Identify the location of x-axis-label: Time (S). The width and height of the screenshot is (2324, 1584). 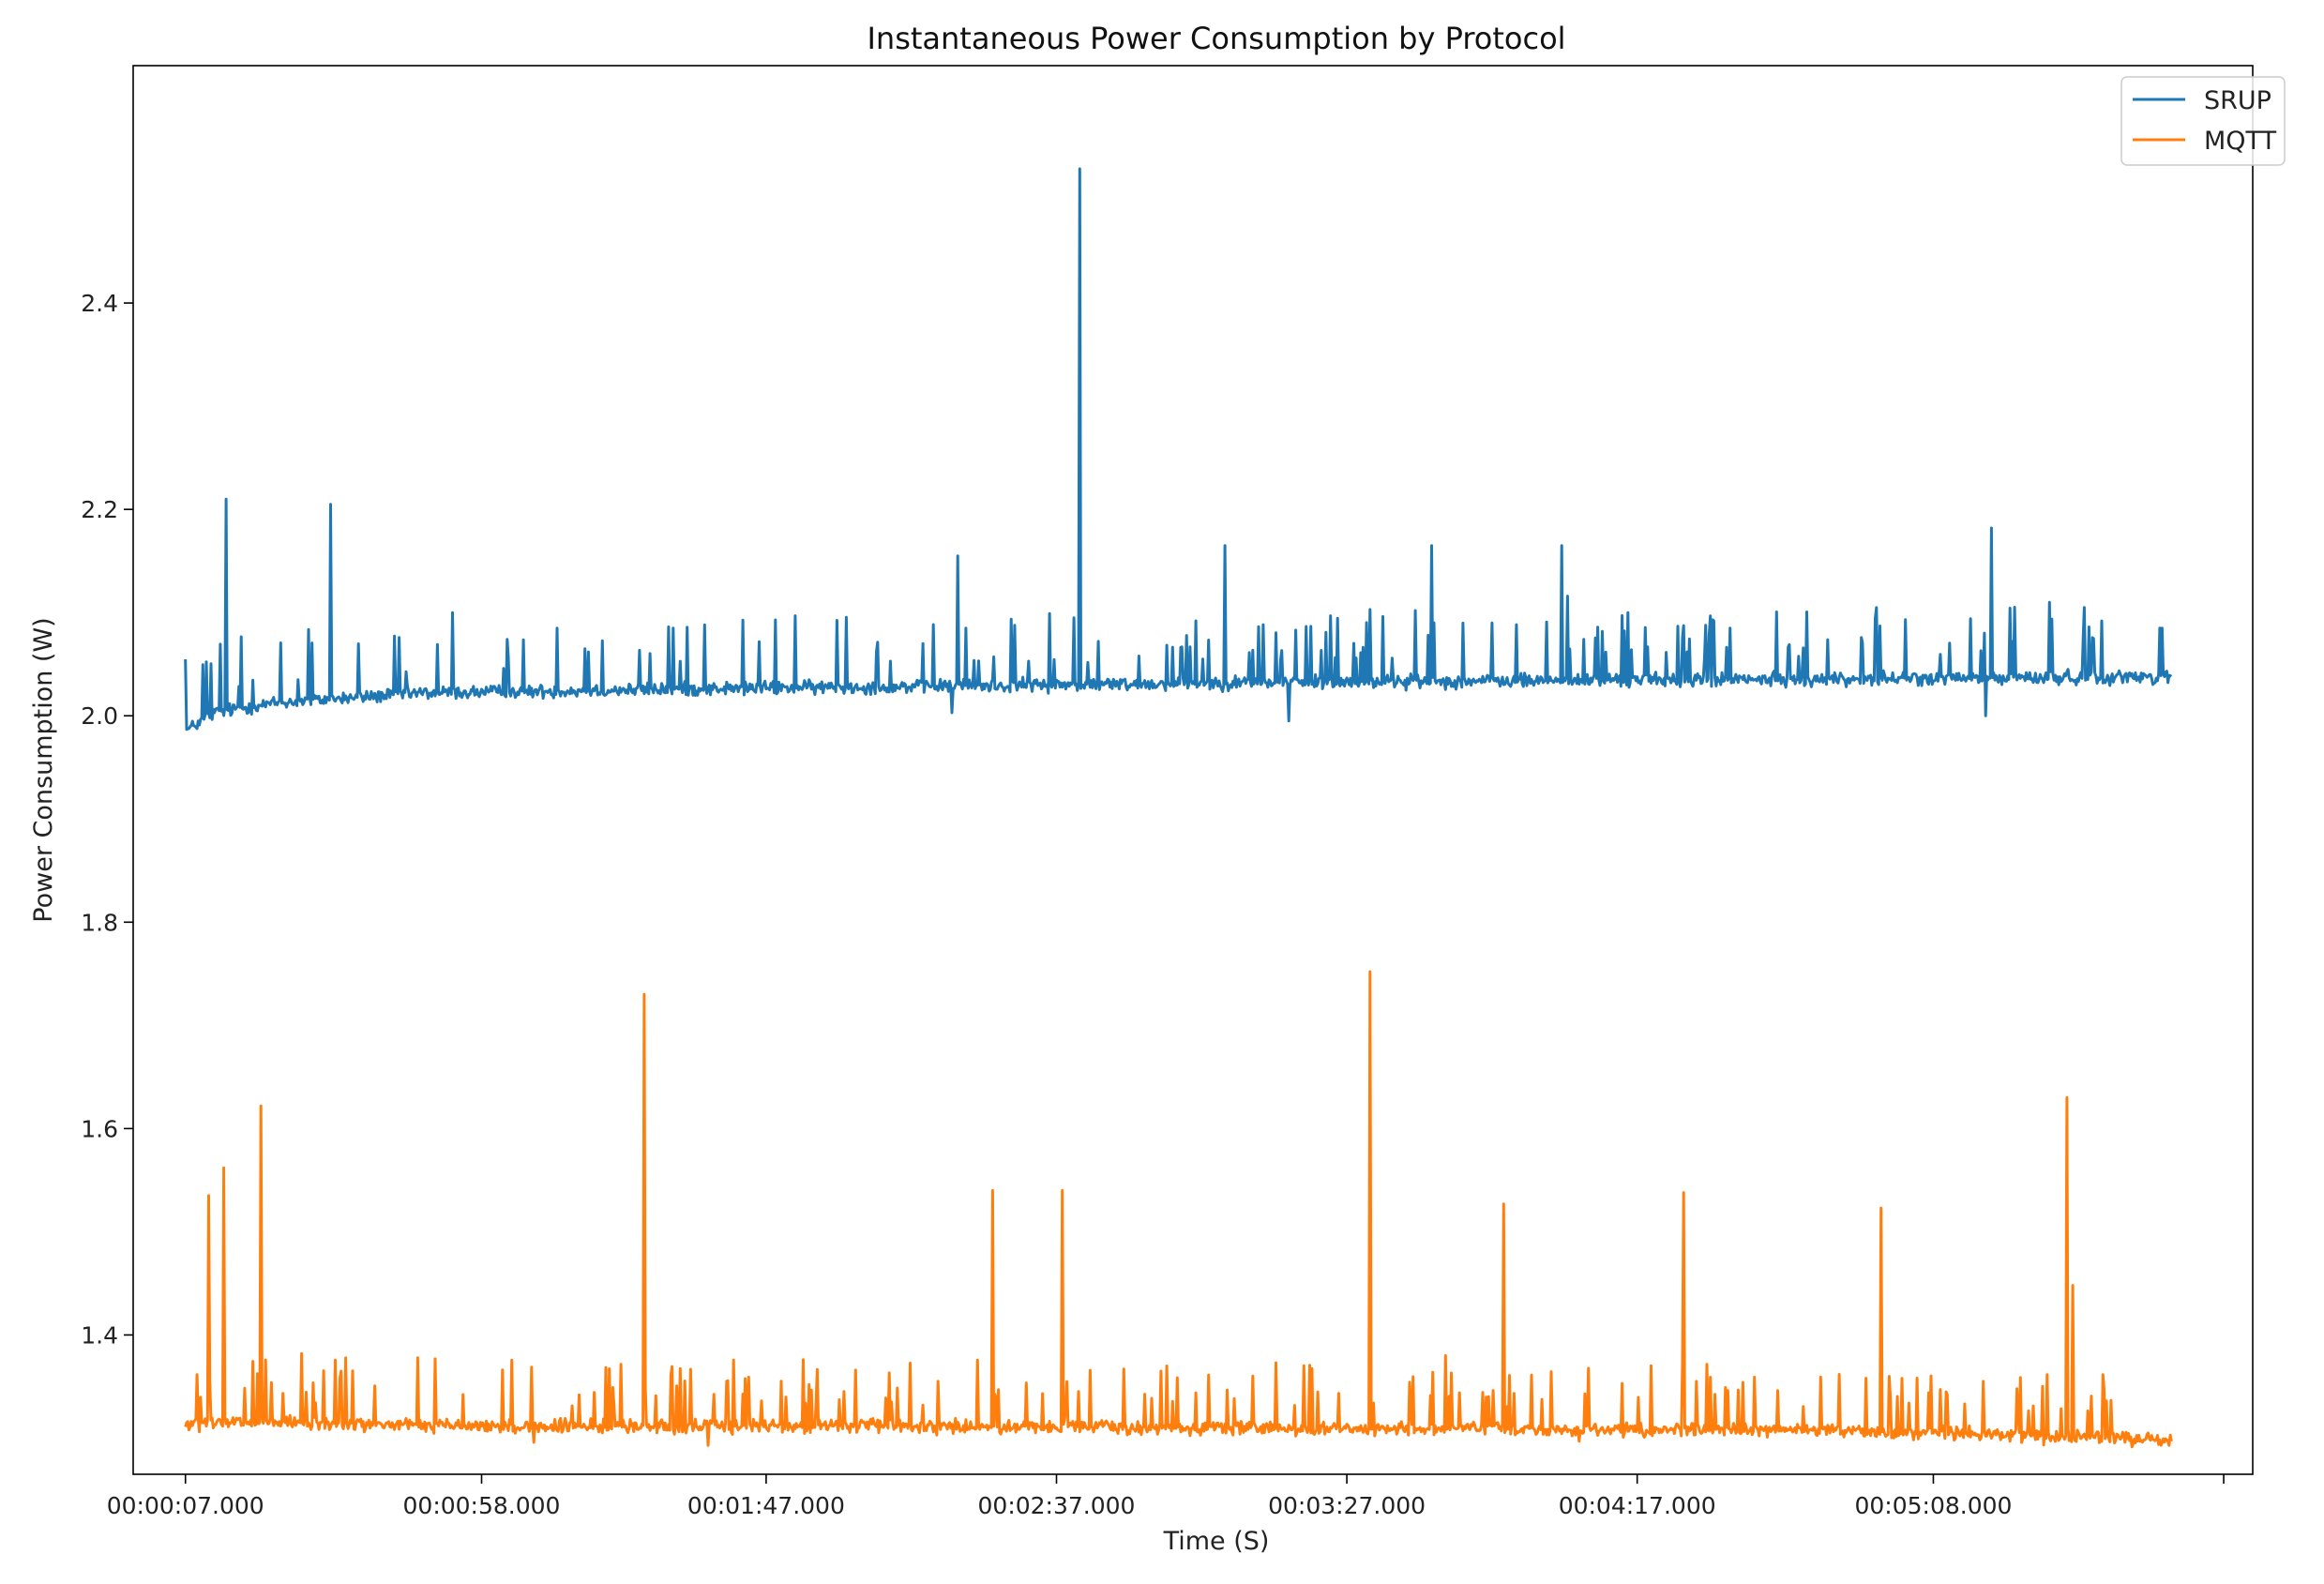
(1216, 1542).